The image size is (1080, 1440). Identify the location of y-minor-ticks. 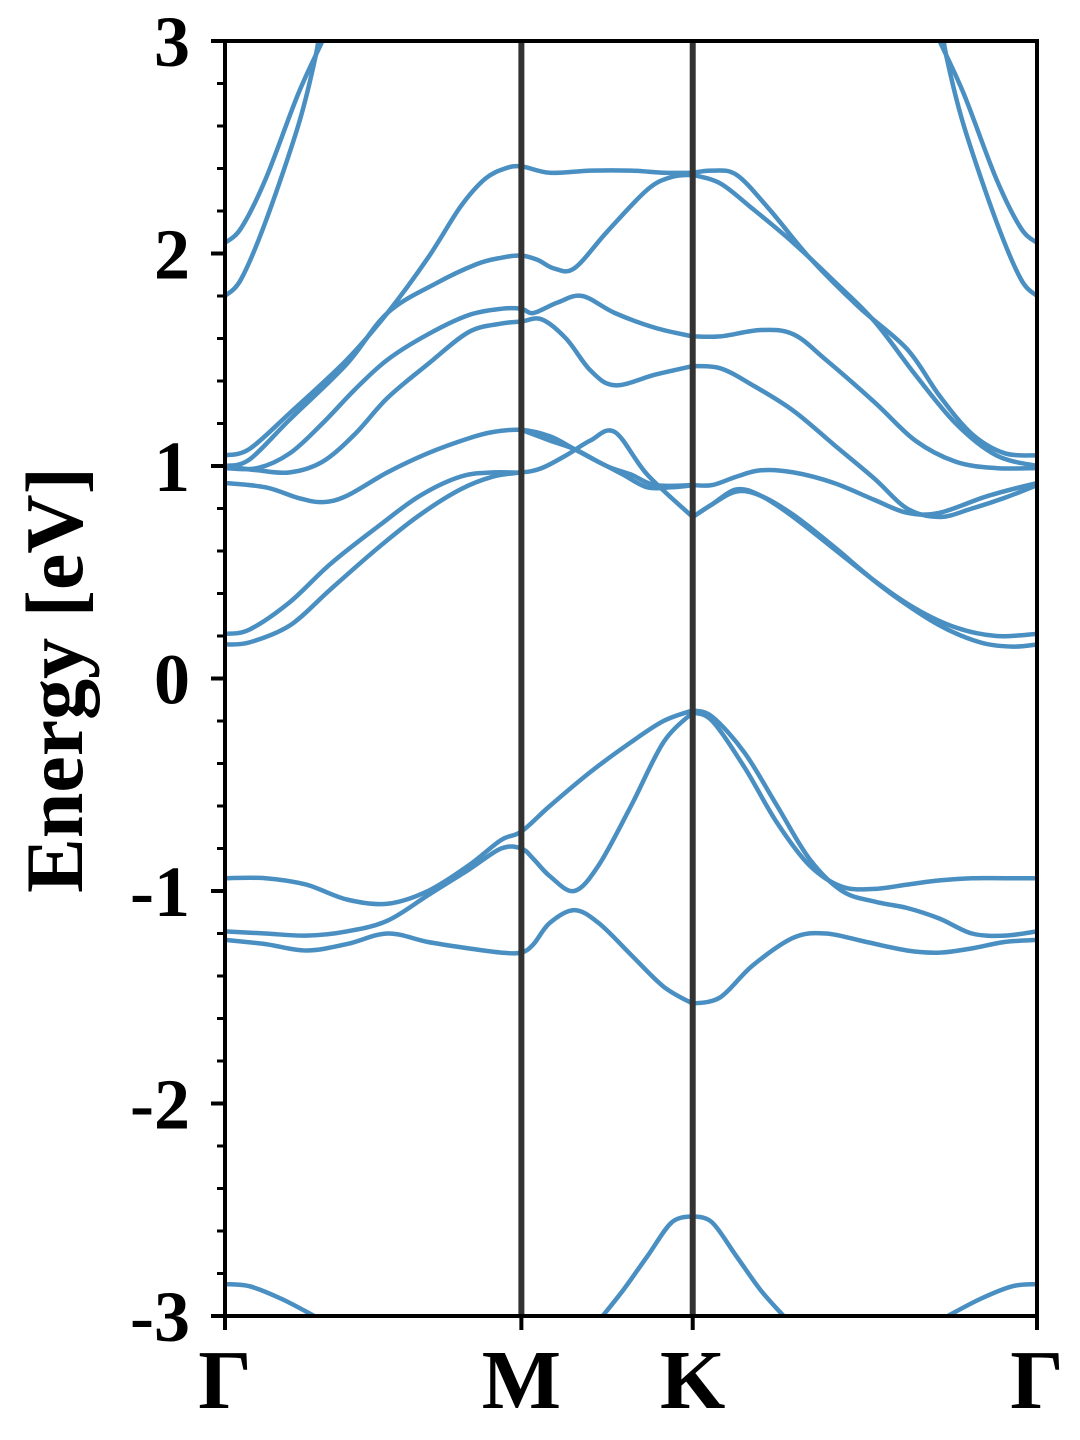
(218, 678).